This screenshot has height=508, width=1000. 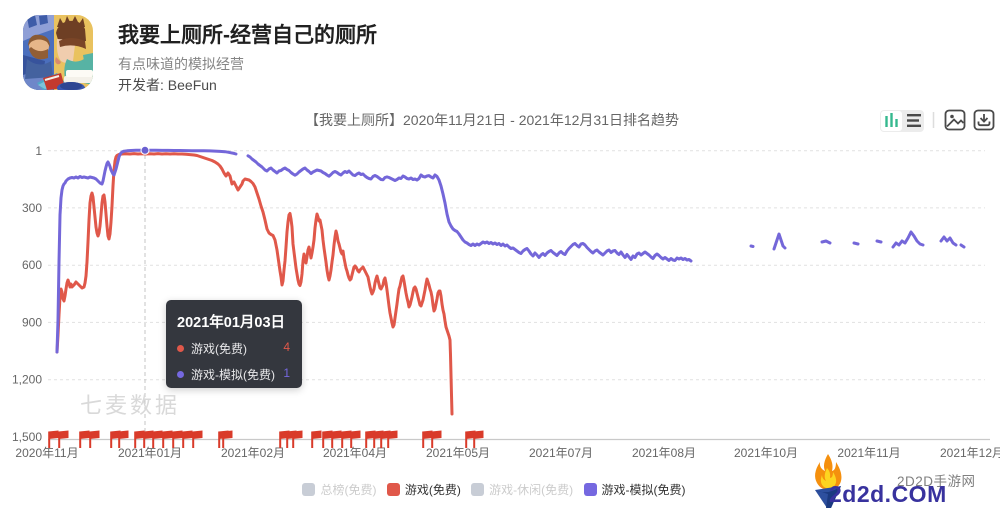 I want to click on svg-text: 2021年07月, so click(x=561, y=453).